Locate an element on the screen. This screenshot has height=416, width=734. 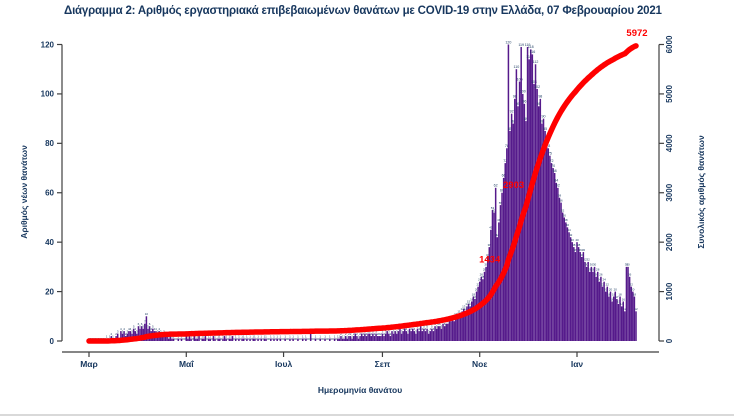
bar-value-label: 112 is located at coordinates (536, 62).